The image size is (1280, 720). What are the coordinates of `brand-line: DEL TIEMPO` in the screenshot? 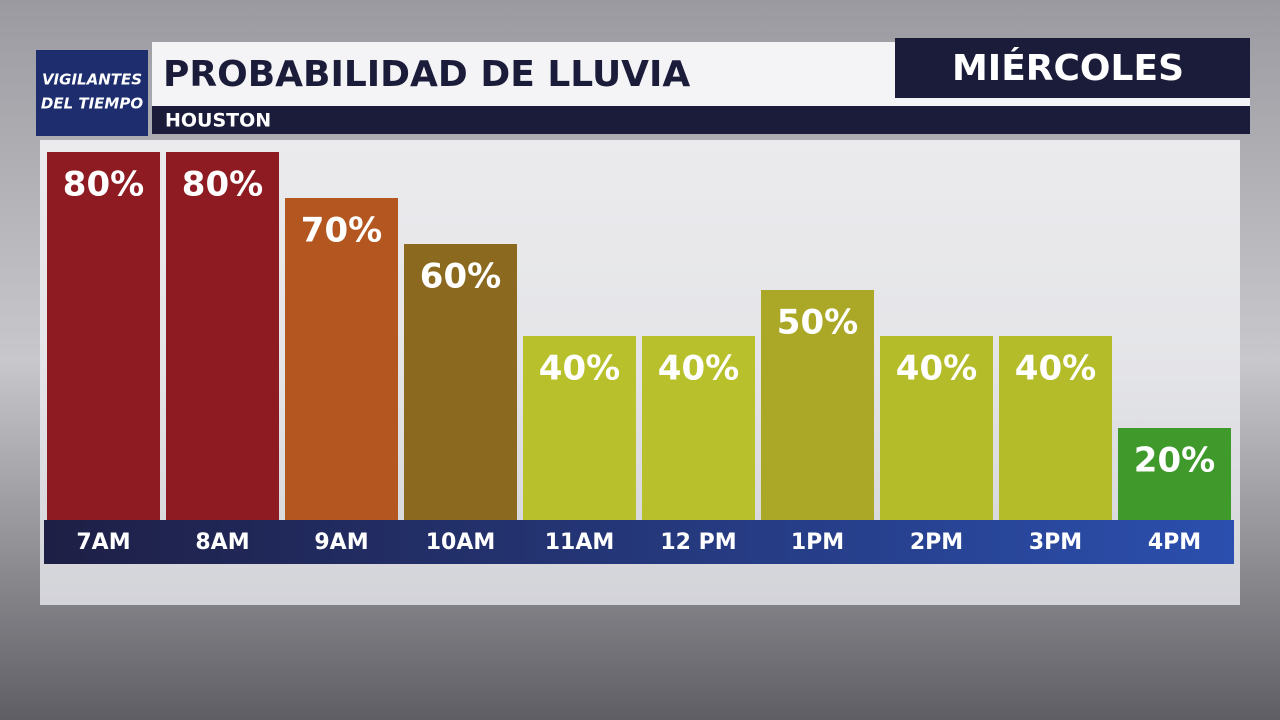 It's located at (92, 104).